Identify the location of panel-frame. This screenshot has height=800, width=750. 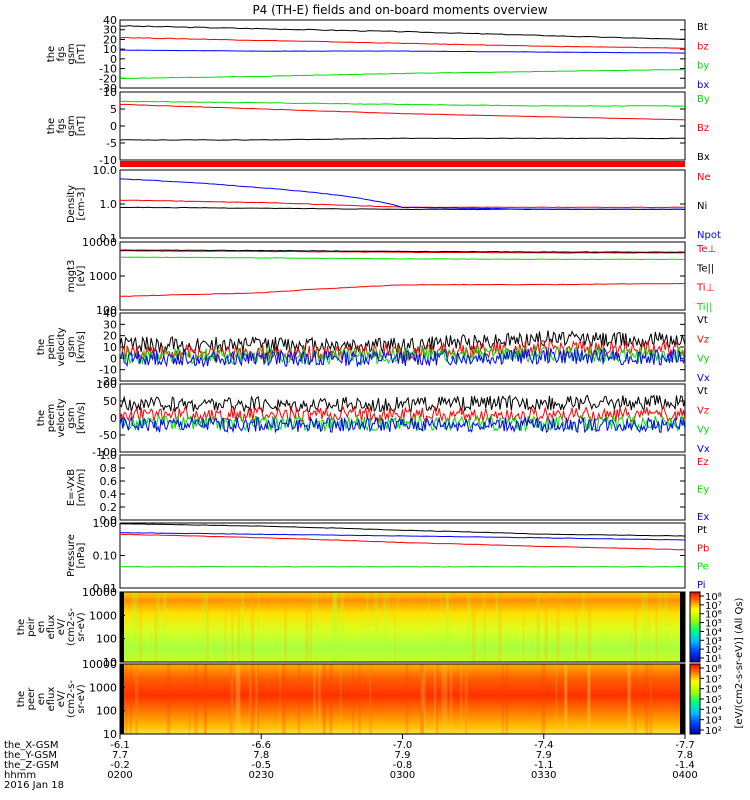
(402, 347).